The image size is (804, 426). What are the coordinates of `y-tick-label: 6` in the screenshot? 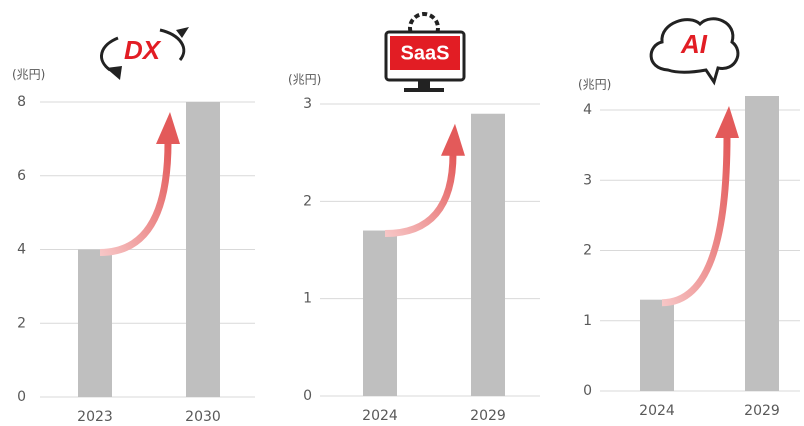 It's located at (21, 176).